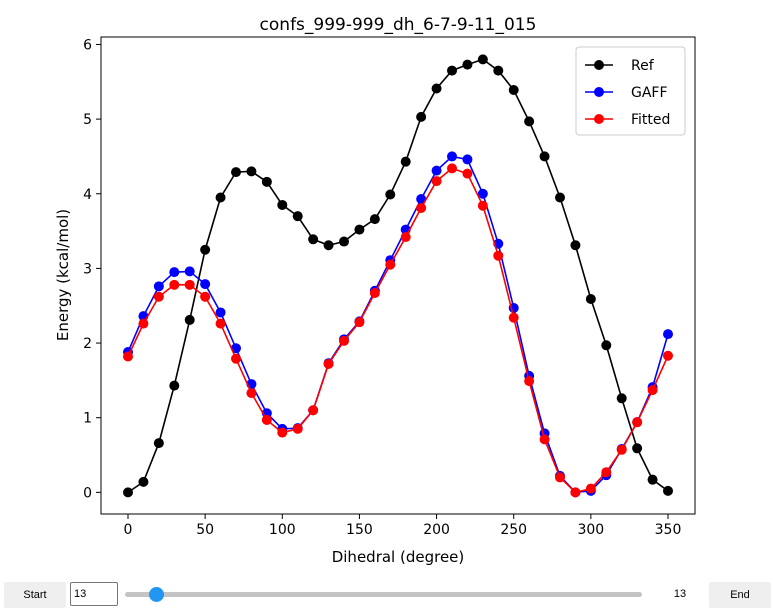 The height and width of the screenshot is (615, 773). What do you see at coordinates (513, 530) in the screenshot?
I see `x-tick-label: 250` at bounding box center [513, 530].